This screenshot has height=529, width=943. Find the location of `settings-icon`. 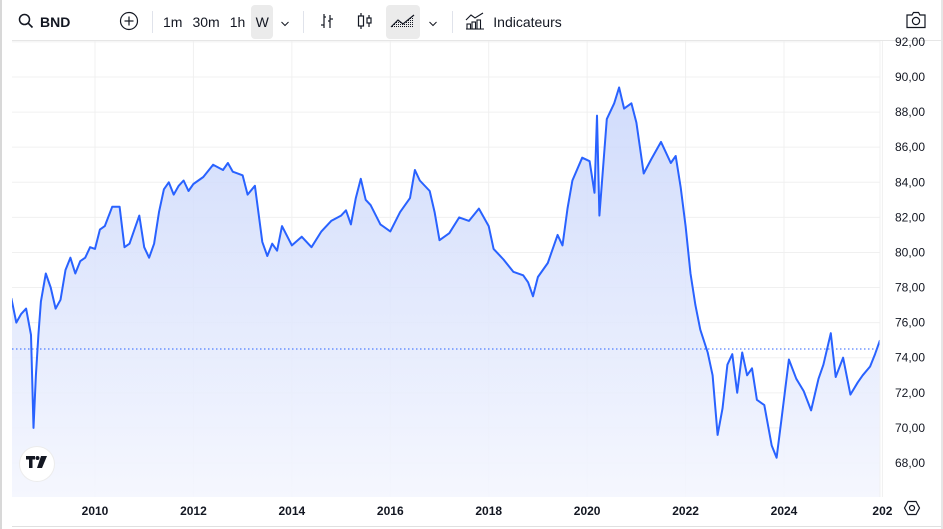

settings-icon is located at coordinates (912, 510).